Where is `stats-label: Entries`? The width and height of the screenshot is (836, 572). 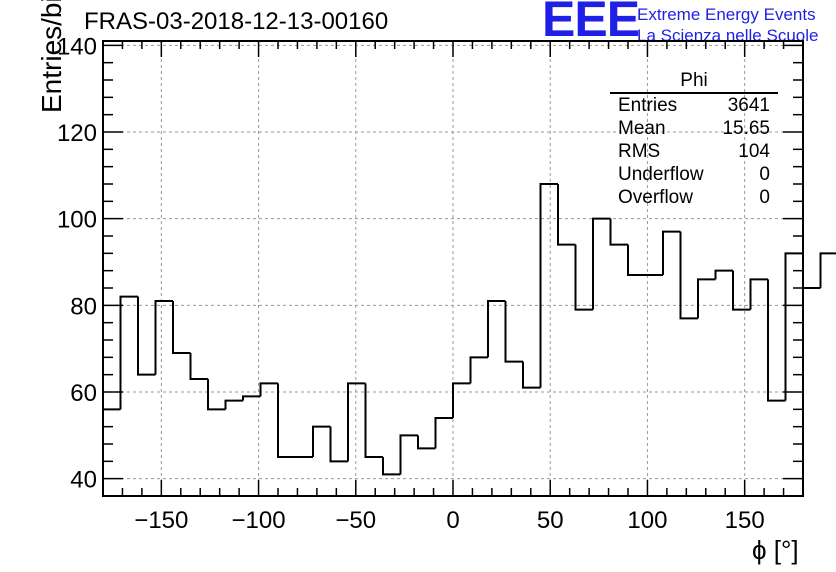 stats-label: Entries is located at coordinates (648, 105).